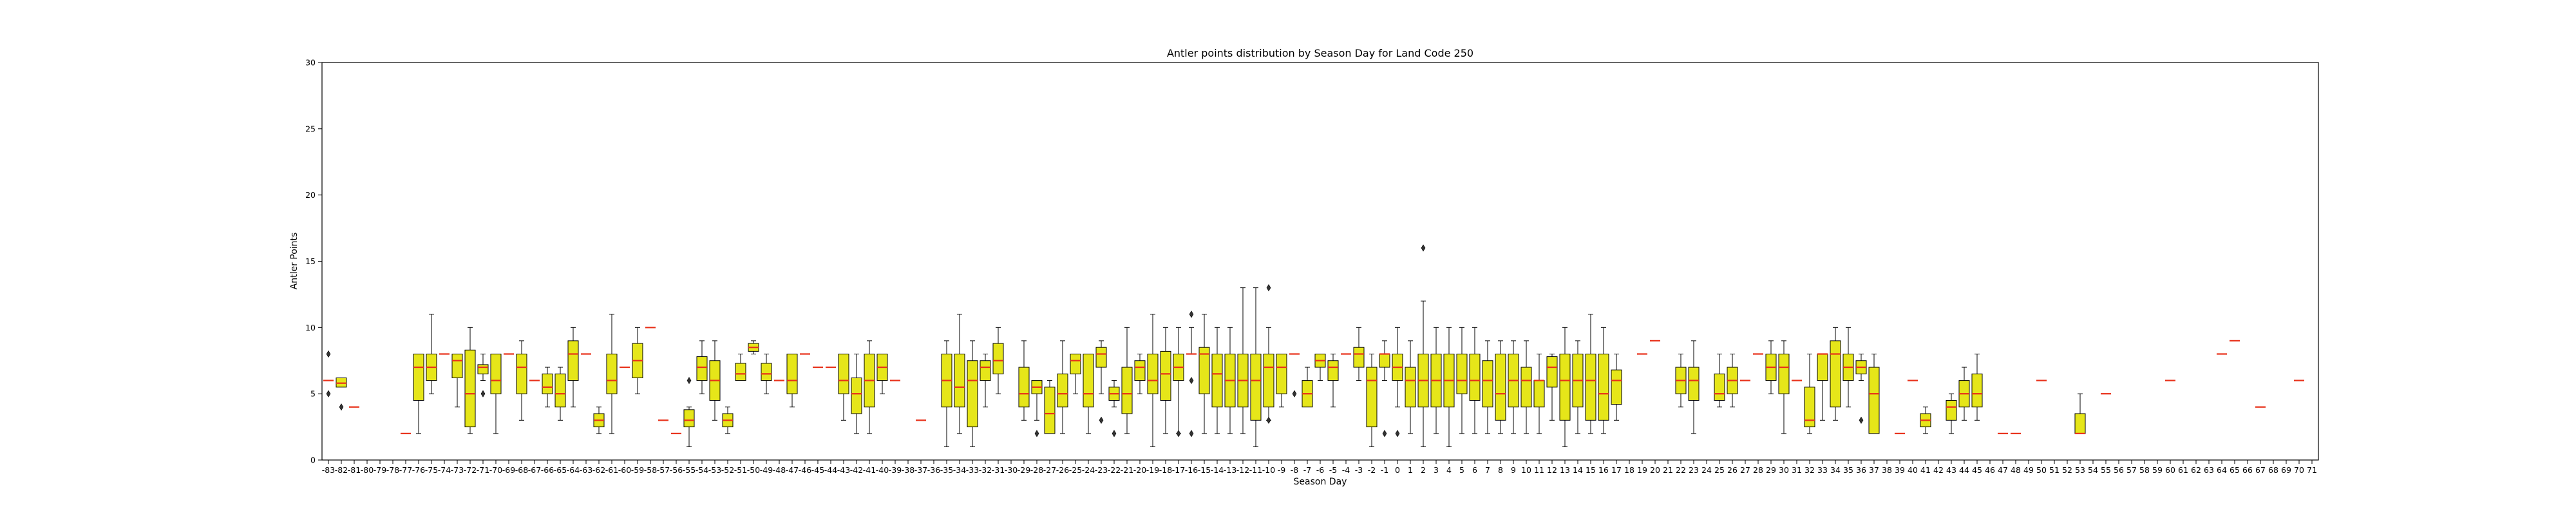 The width and height of the screenshot is (2576, 518). I want to click on x-tick-label: -55, so click(689, 470).